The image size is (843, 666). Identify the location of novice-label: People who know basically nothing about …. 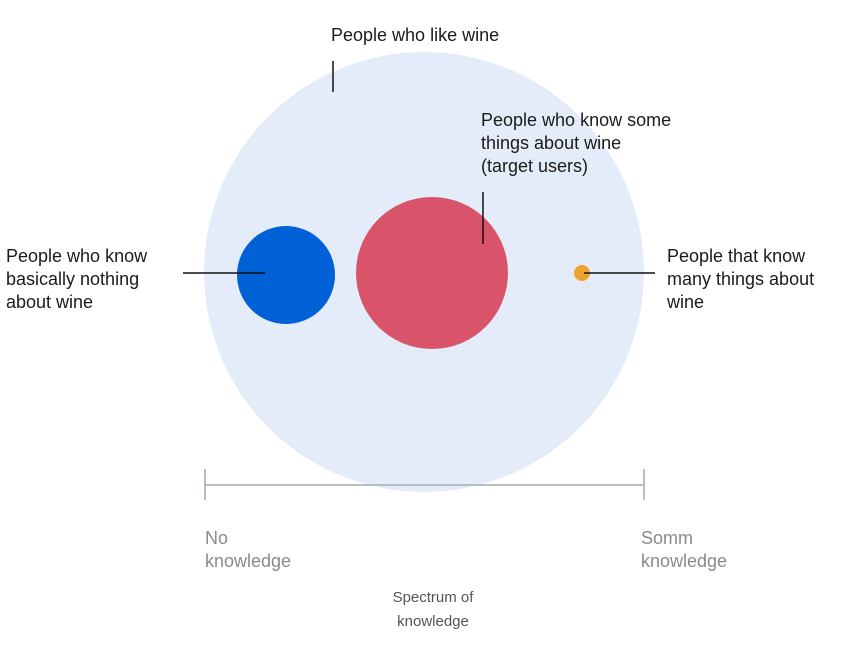
(76, 279).